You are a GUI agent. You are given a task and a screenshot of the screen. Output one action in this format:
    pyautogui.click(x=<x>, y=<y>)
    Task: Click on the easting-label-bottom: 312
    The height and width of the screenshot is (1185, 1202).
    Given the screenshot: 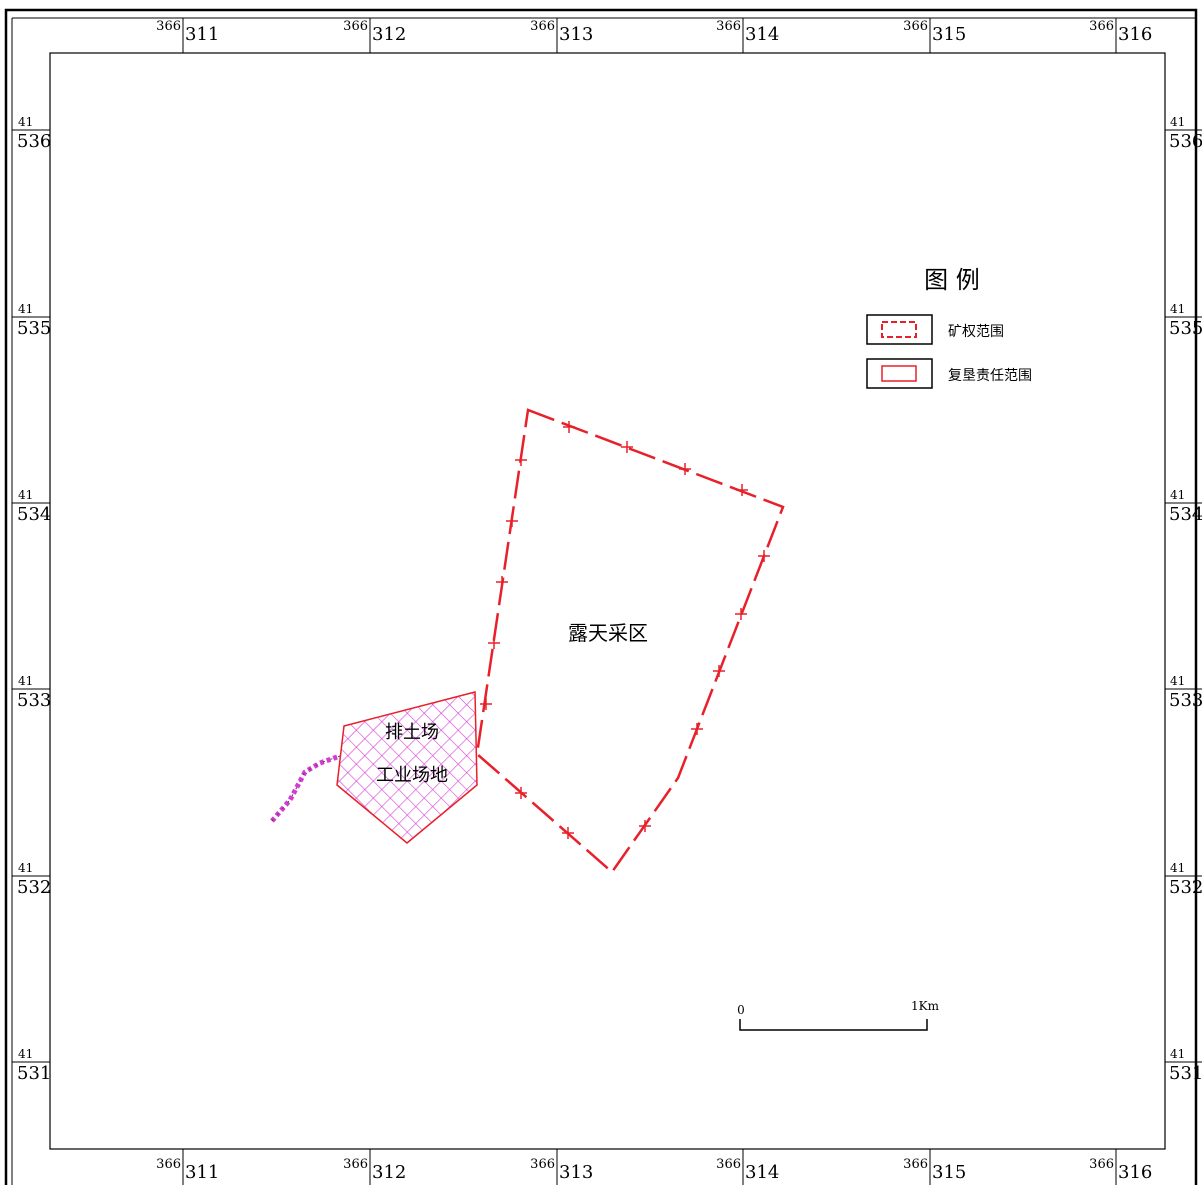 What is the action you would take?
    pyautogui.click(x=389, y=1172)
    